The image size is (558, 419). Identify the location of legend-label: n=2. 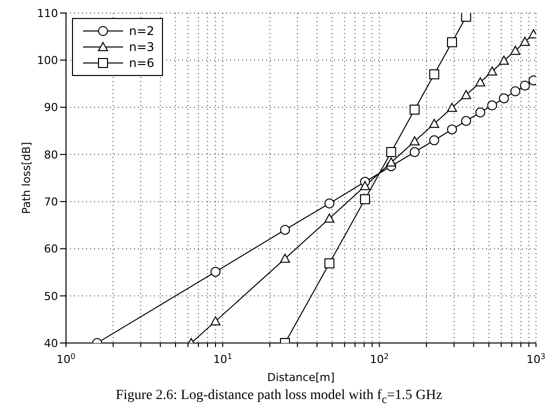
(141, 31).